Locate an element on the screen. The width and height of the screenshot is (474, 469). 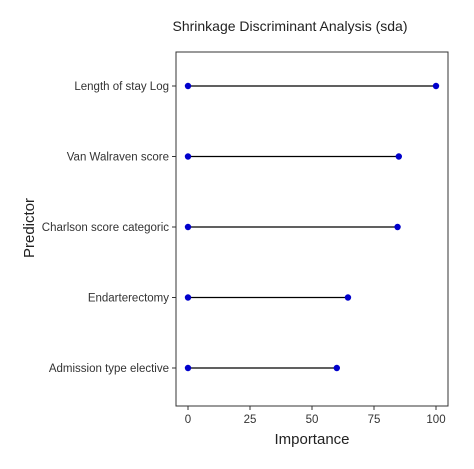
chart-title: Shrinkage Discriminant Analysis (sda) is located at coordinates (290, 26).